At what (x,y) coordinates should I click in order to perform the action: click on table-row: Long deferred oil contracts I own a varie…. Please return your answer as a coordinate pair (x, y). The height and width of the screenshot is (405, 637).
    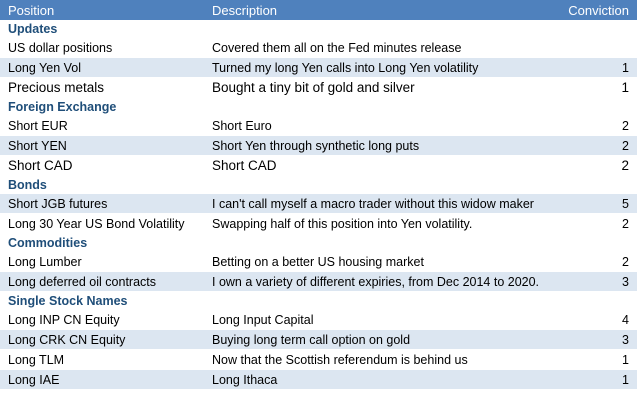
    Looking at the image, I should click on (318, 281).